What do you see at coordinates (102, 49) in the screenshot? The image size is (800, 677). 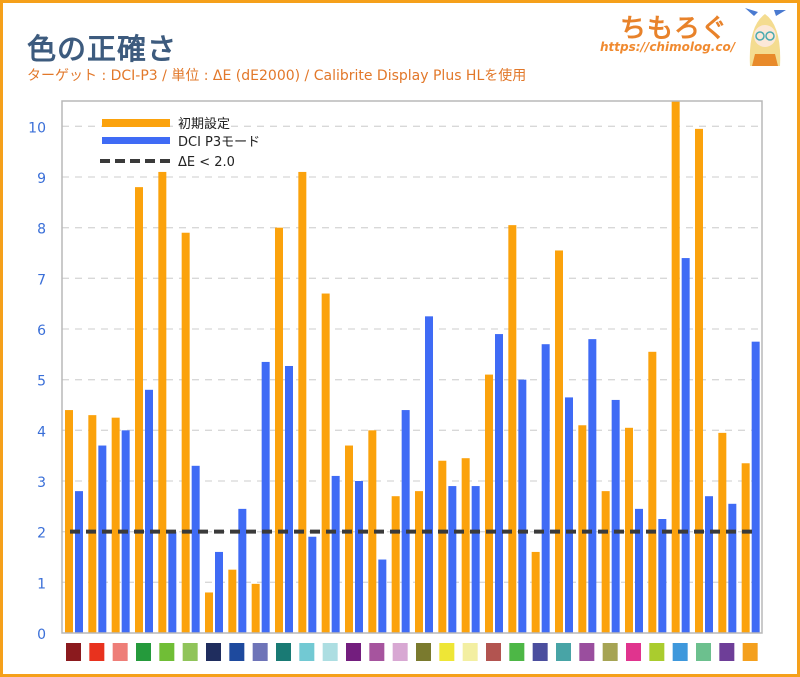 I see `page-title: 色の正確さ` at bounding box center [102, 49].